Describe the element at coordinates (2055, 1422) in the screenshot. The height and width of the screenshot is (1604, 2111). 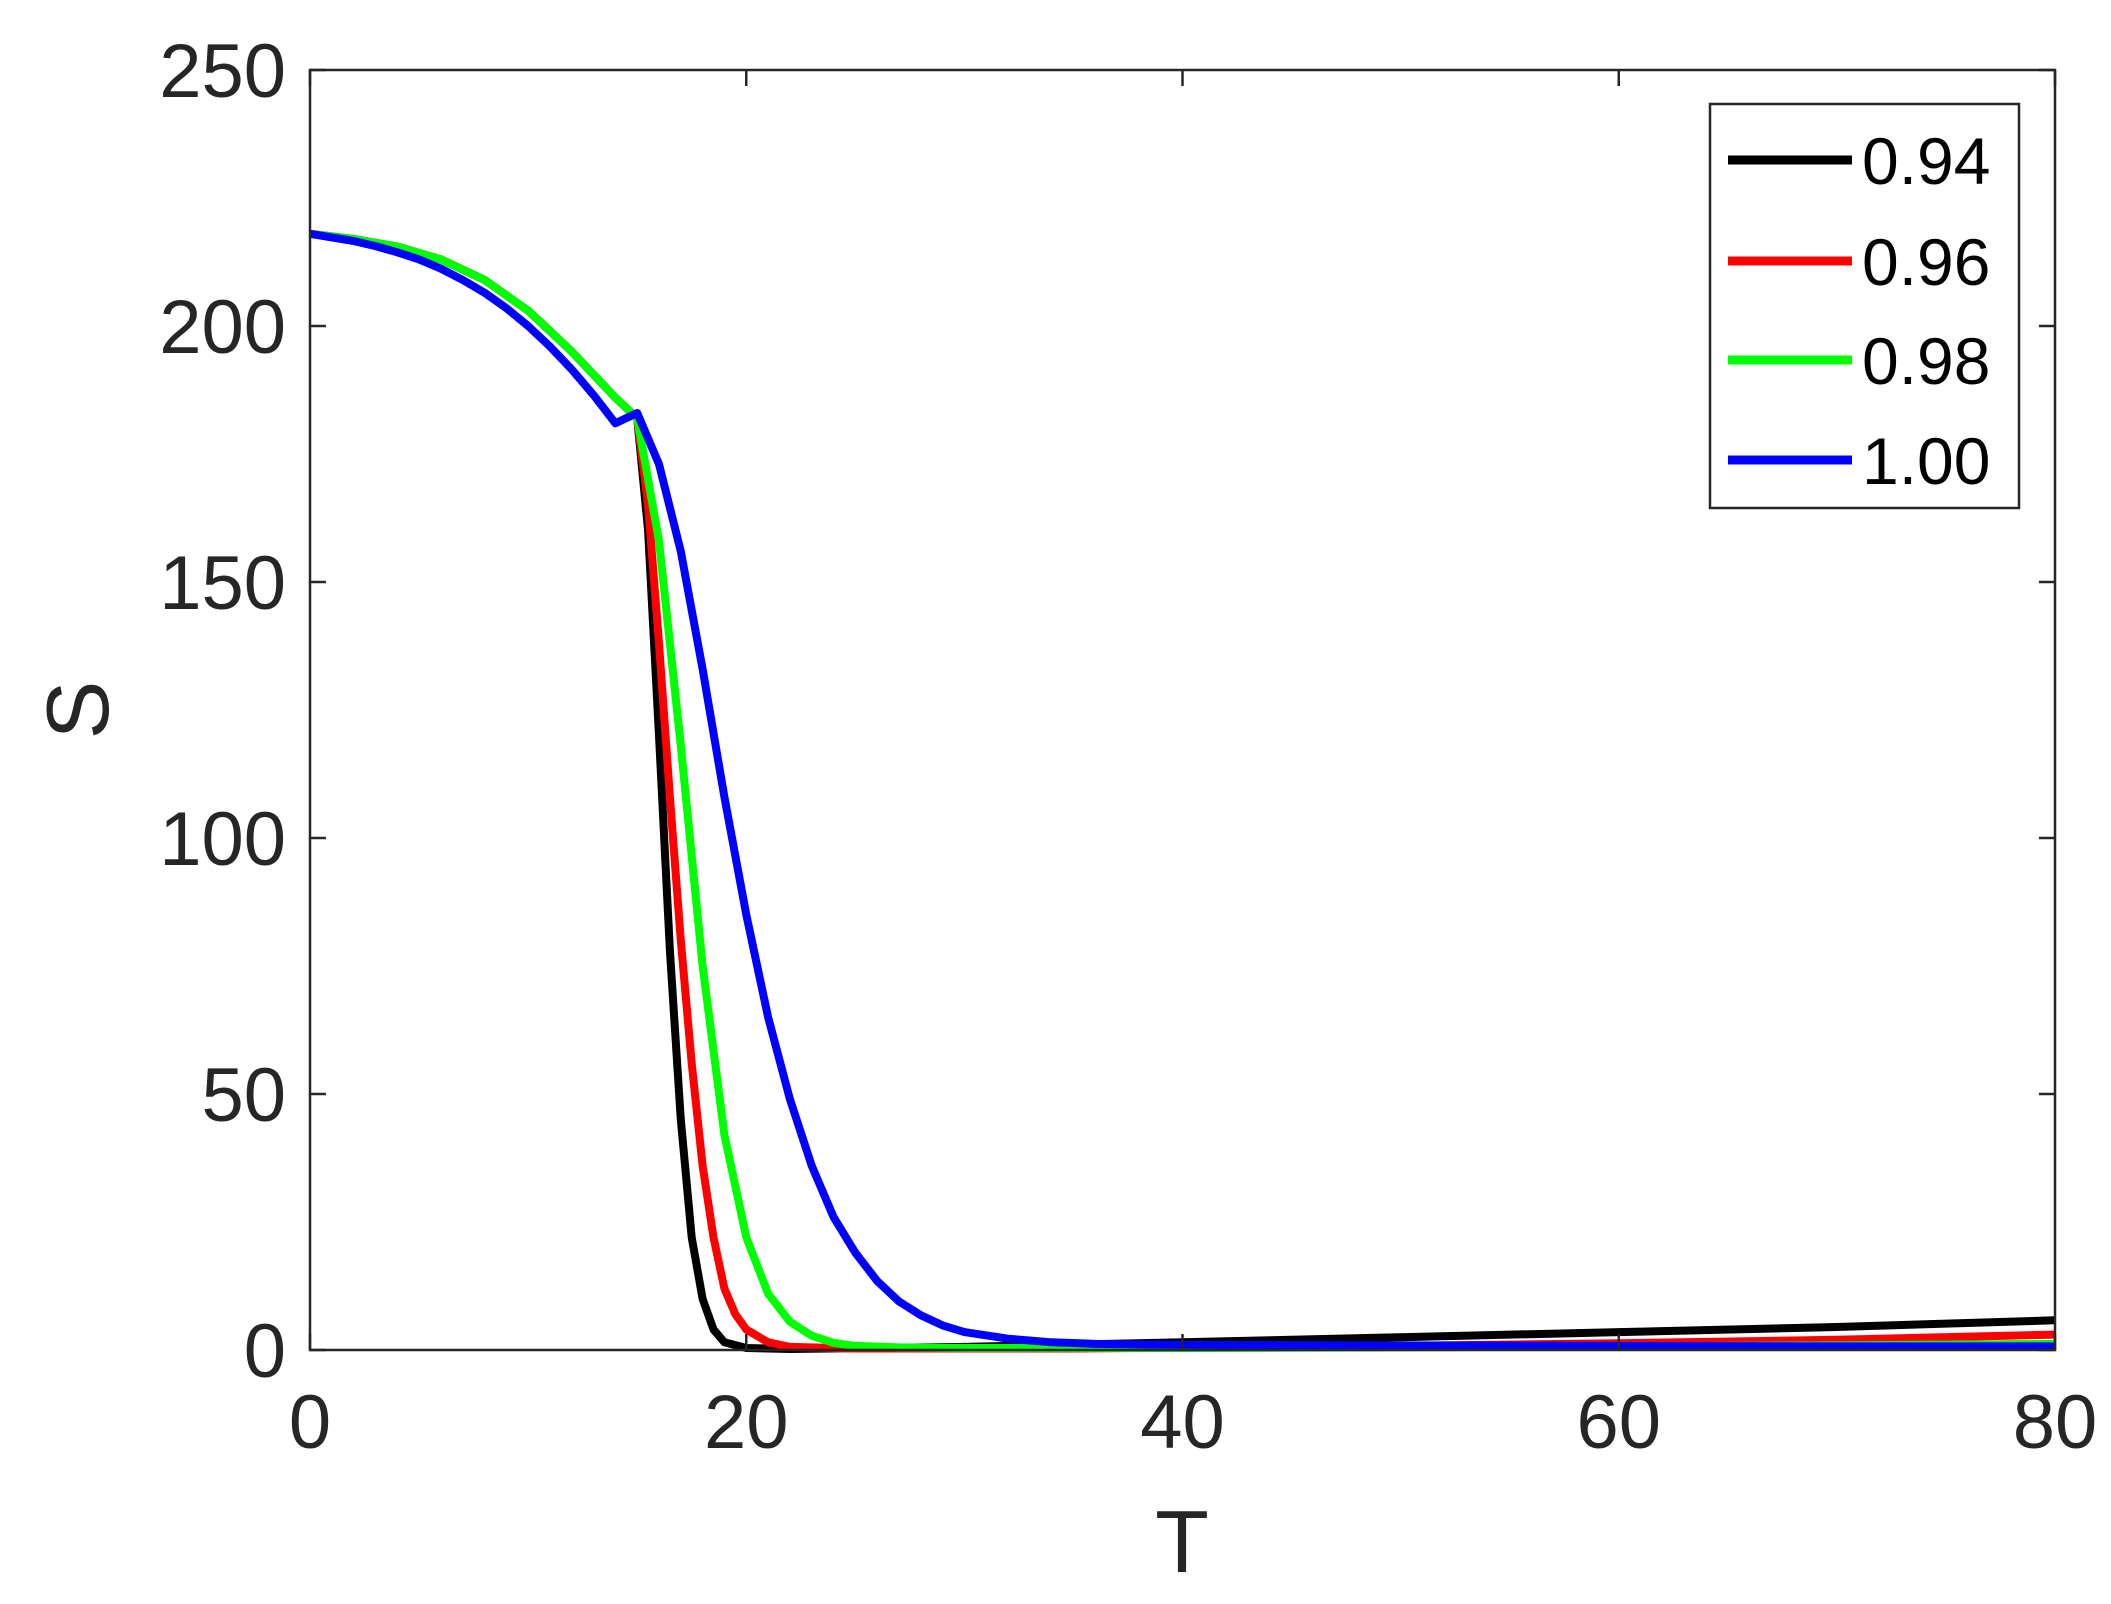
I see `x-tick-label-4: 80` at that location.